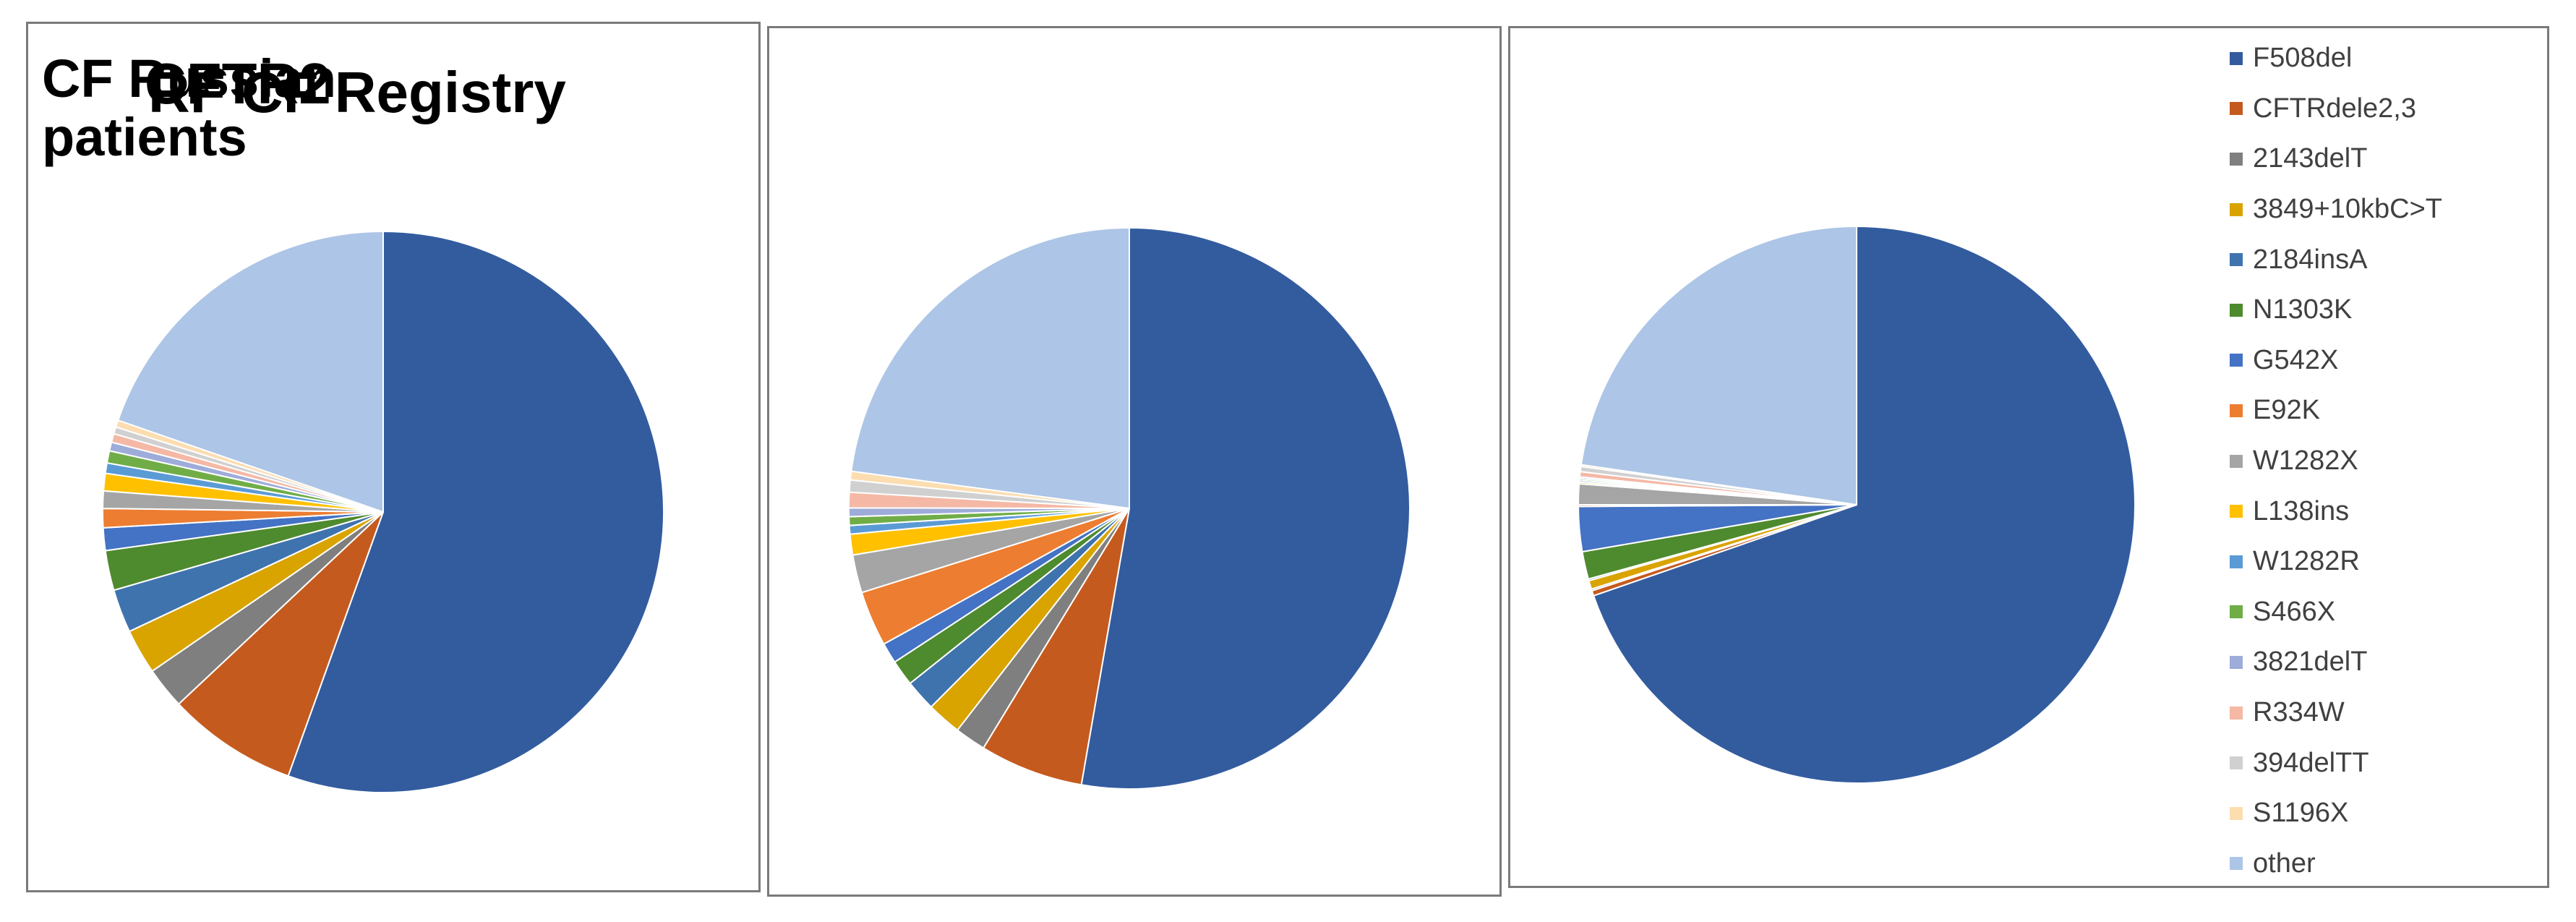 This screenshot has width=2576, height=922. Describe the element at coordinates (2294, 611) in the screenshot. I see `legend-label: S466X` at that location.